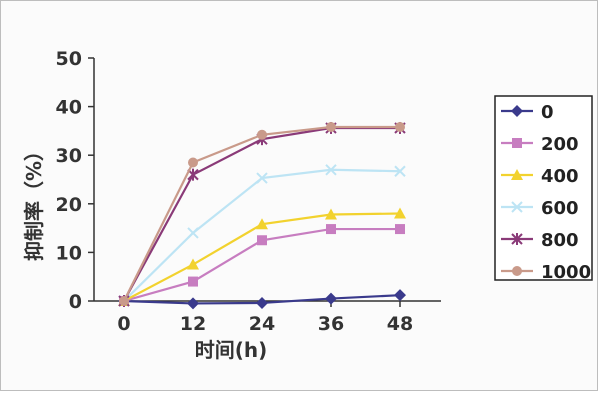  Describe the element at coordinates (560, 208) in the screenshot. I see `legend-label: 600` at that location.